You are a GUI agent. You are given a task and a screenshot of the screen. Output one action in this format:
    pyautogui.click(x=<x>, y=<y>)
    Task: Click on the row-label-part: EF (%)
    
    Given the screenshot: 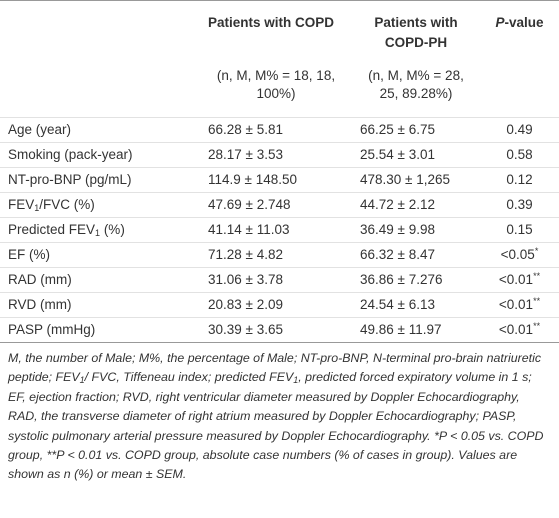 What is the action you would take?
    pyautogui.click(x=29, y=254)
    